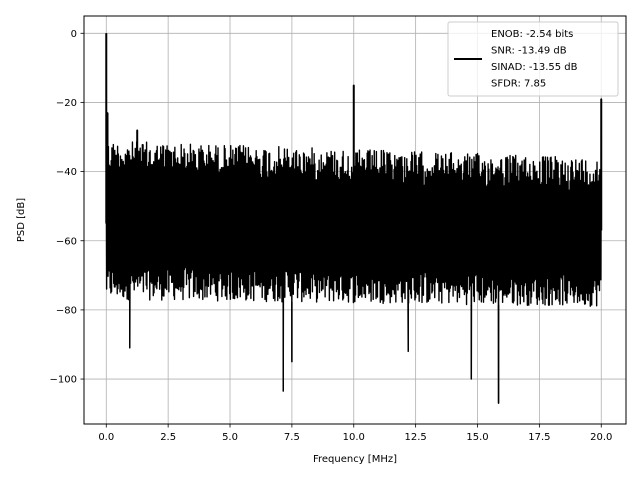 This screenshot has height=480, width=640. Describe the element at coordinates (416, 437) in the screenshot. I see `x-tick-label-5: 12.5` at that location.